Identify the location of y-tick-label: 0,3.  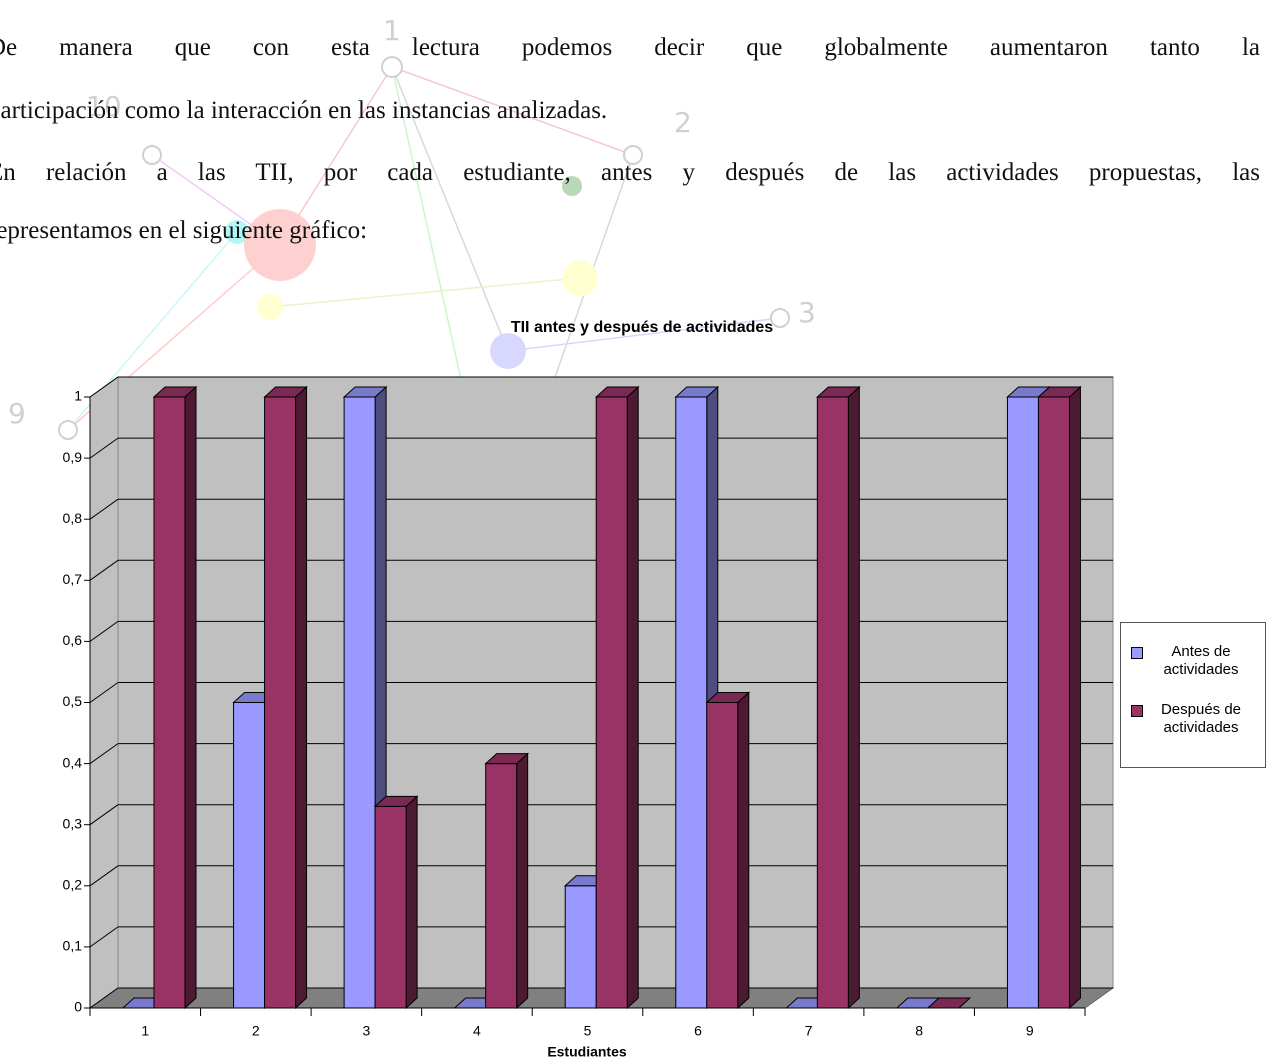
(73, 823).